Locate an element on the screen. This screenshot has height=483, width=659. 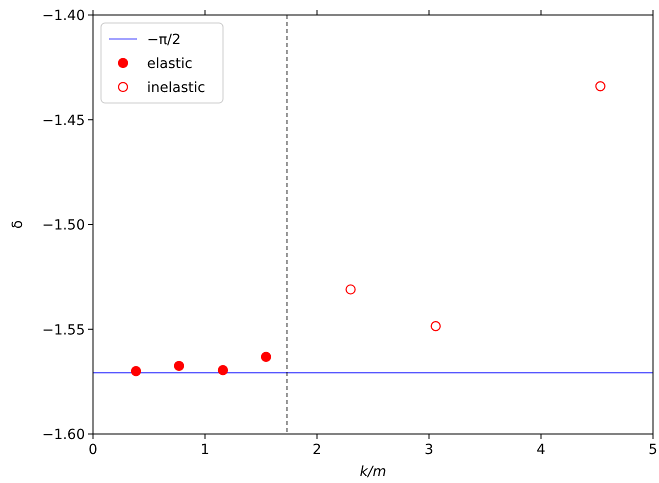
x-tick-label: 4 is located at coordinates (541, 450).